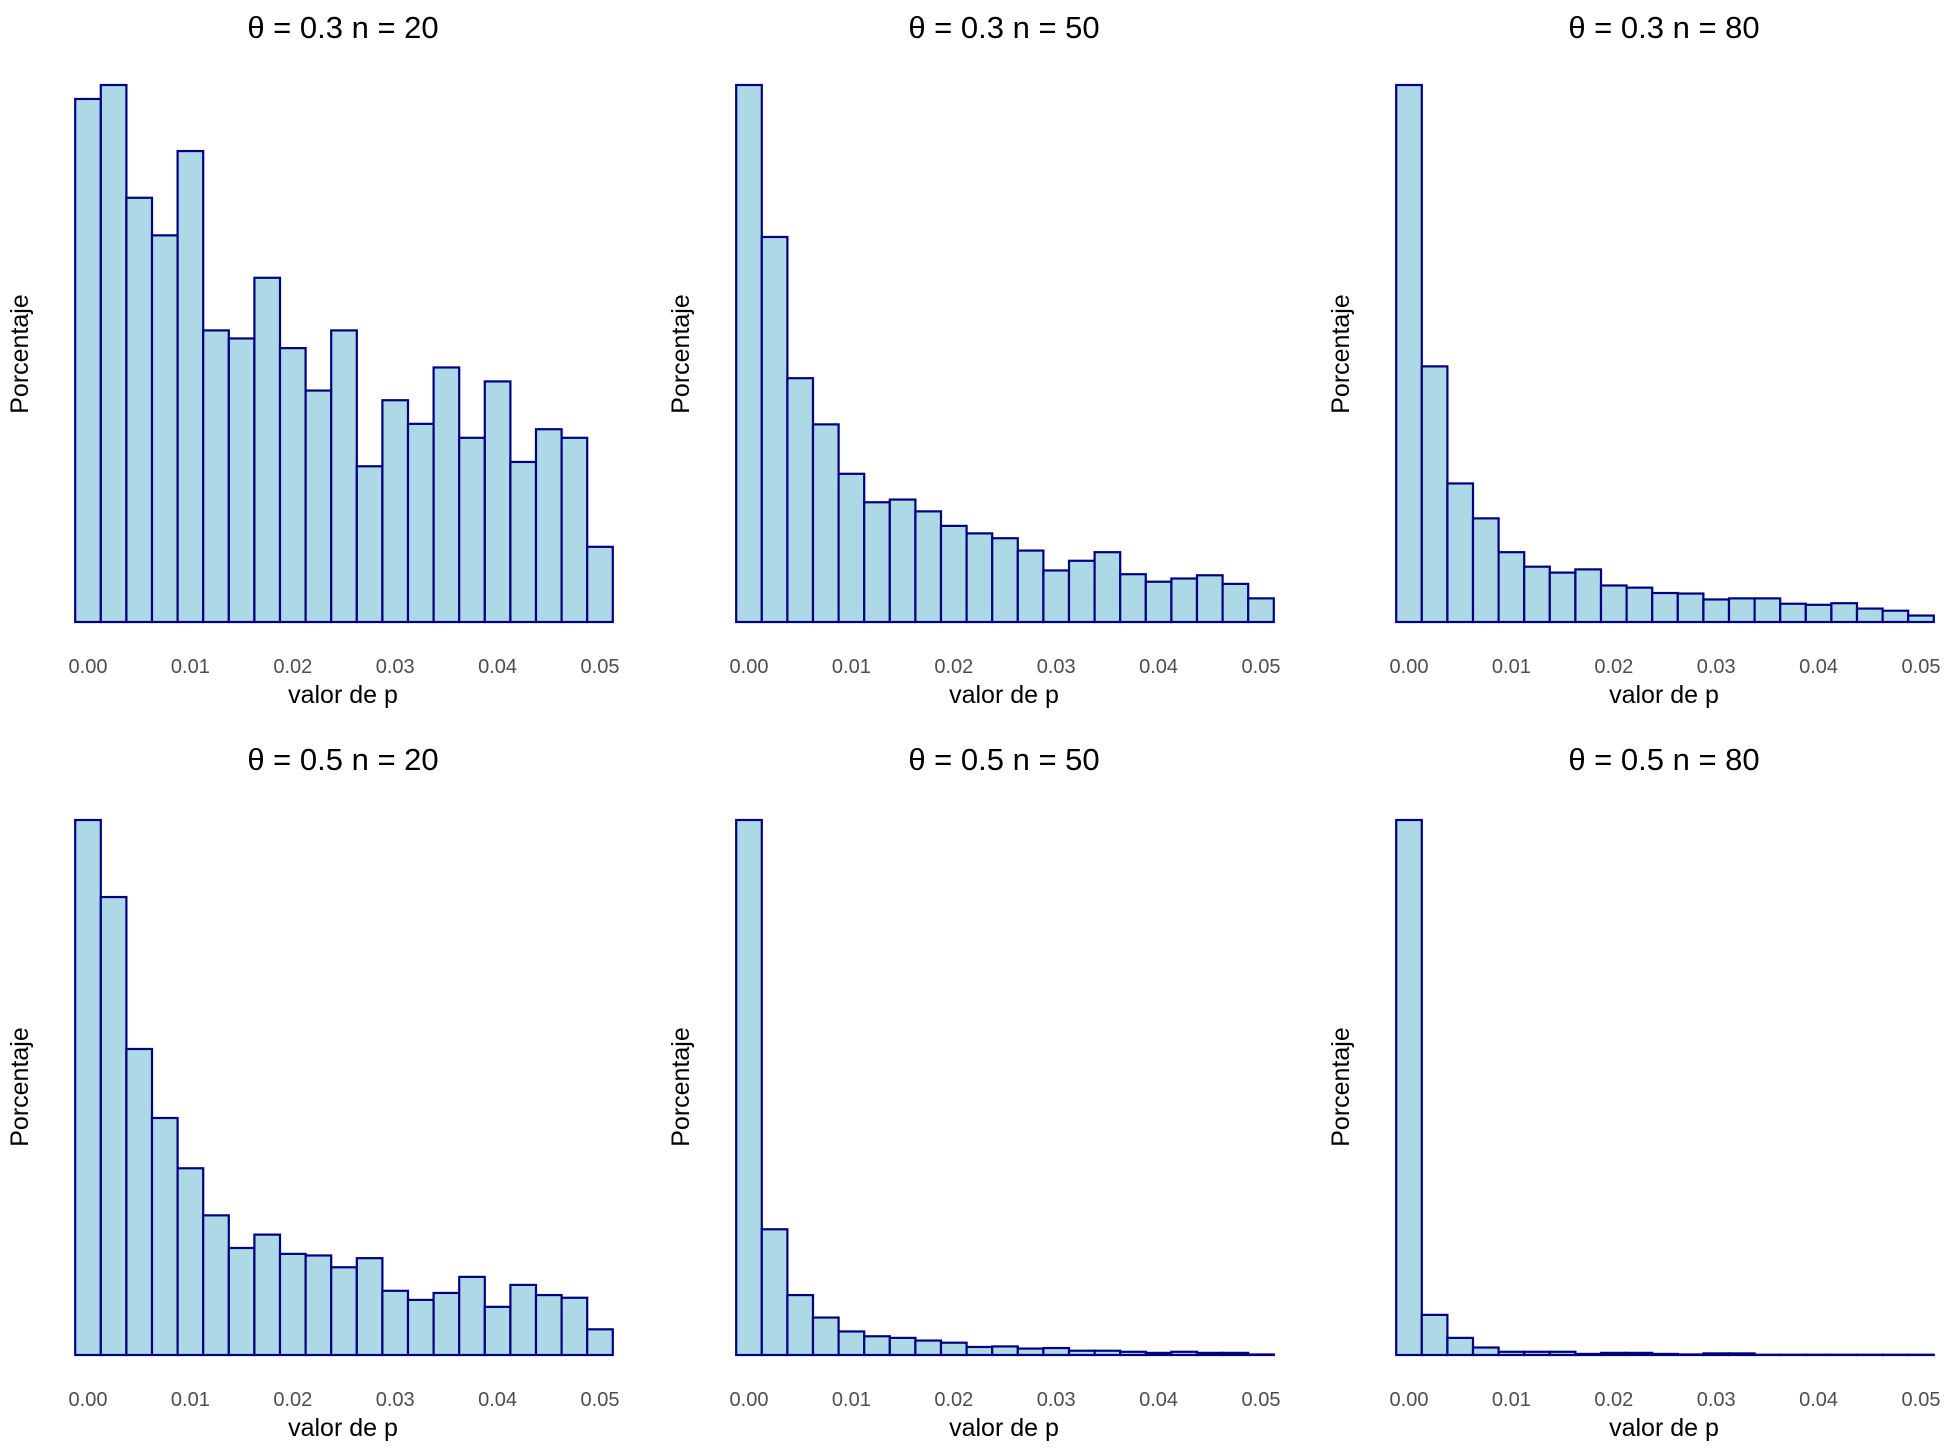 The height and width of the screenshot is (1448, 1958). What do you see at coordinates (342, 27) in the screenshot?
I see `panel-title: θ = 0.3 n = 20` at bounding box center [342, 27].